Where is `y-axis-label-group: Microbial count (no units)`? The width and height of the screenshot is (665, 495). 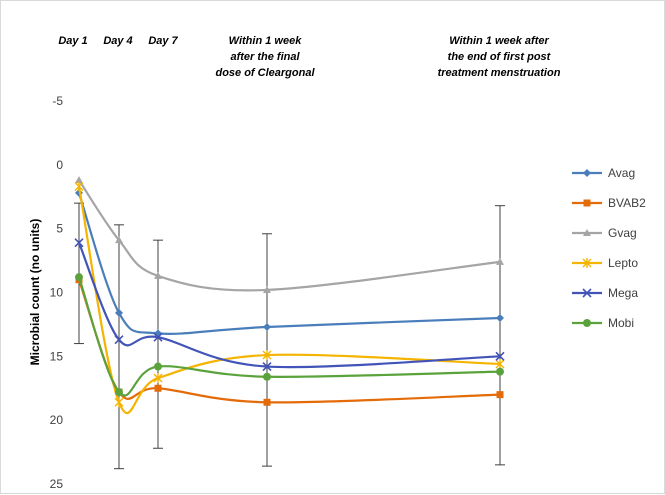 y-axis-label-group: Microbial count (no units) is located at coordinates (35, 292).